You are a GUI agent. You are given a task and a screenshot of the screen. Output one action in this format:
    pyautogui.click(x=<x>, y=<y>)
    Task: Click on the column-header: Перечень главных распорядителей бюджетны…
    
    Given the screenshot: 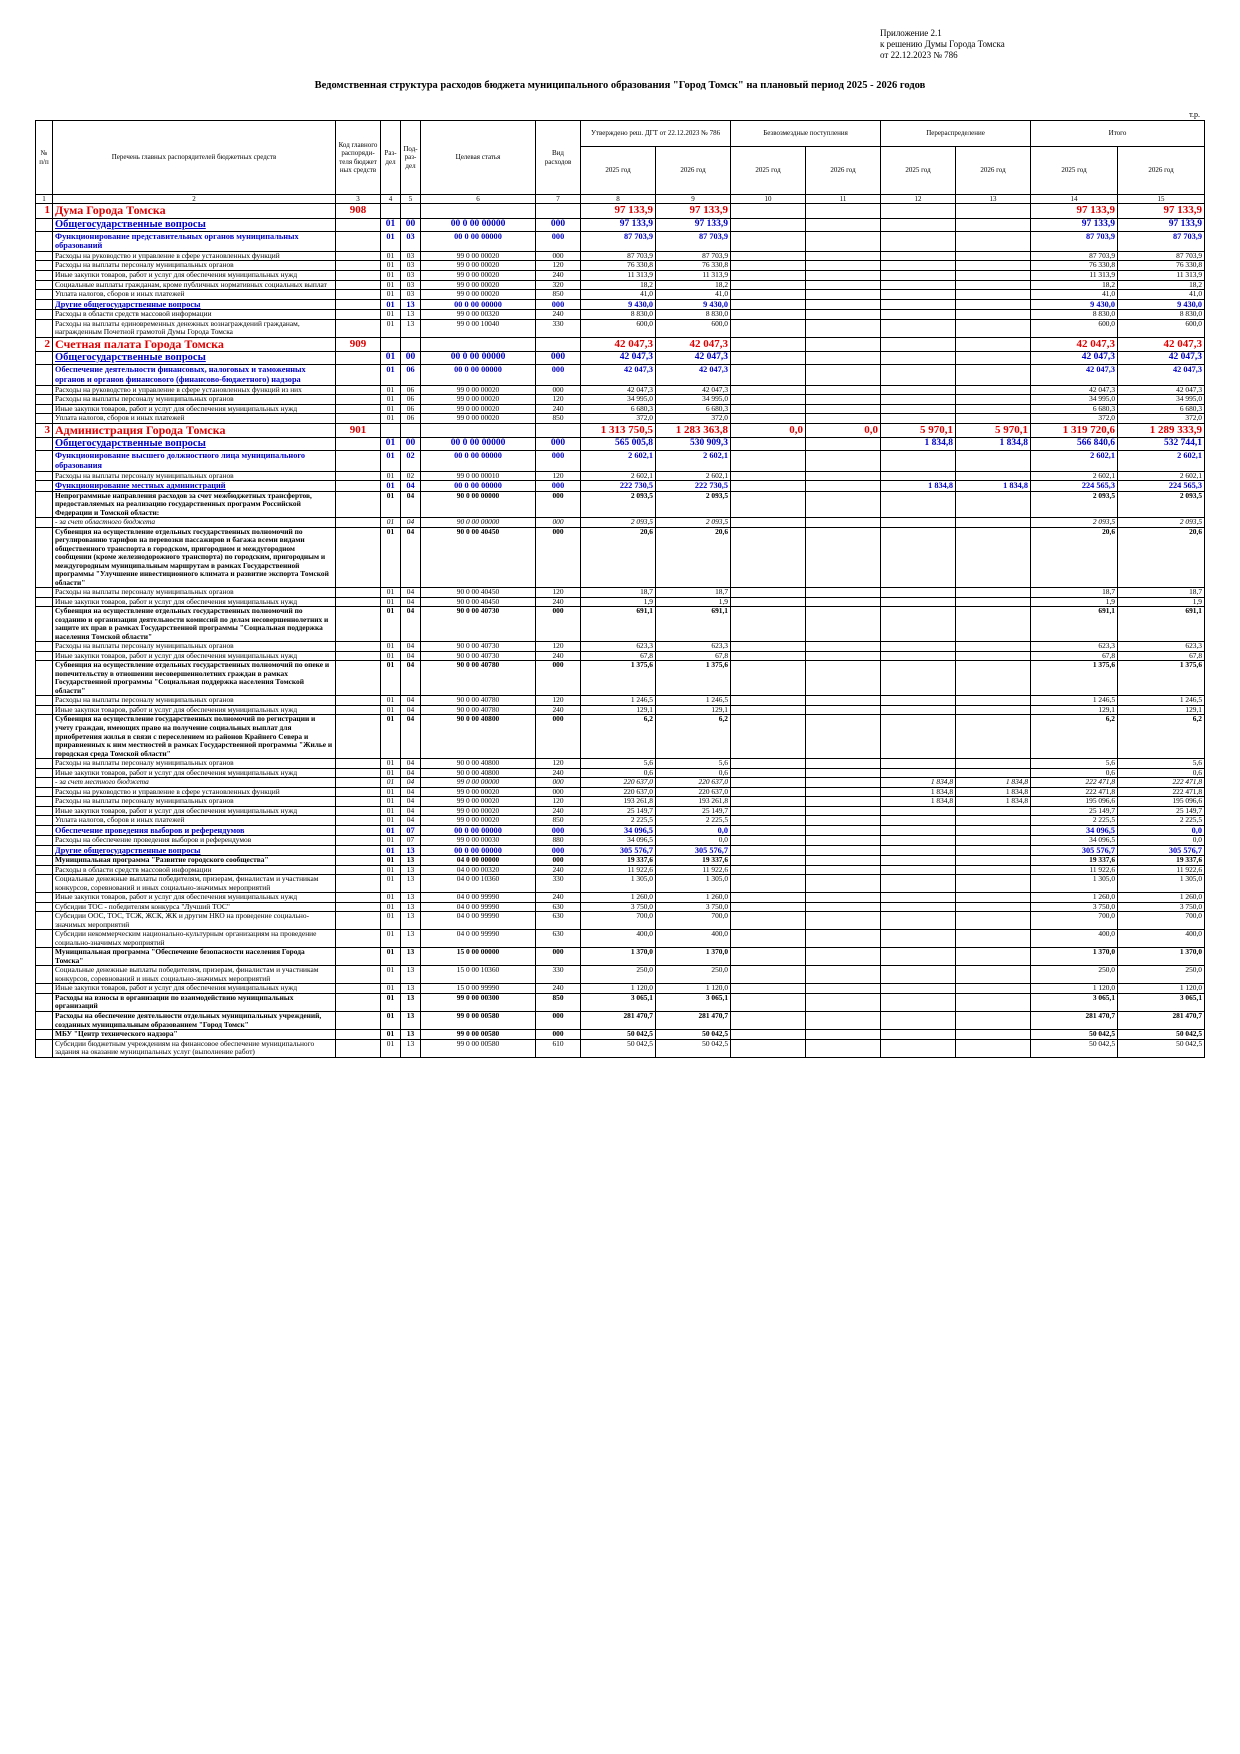 What is the action you would take?
    pyautogui.click(x=194, y=157)
    